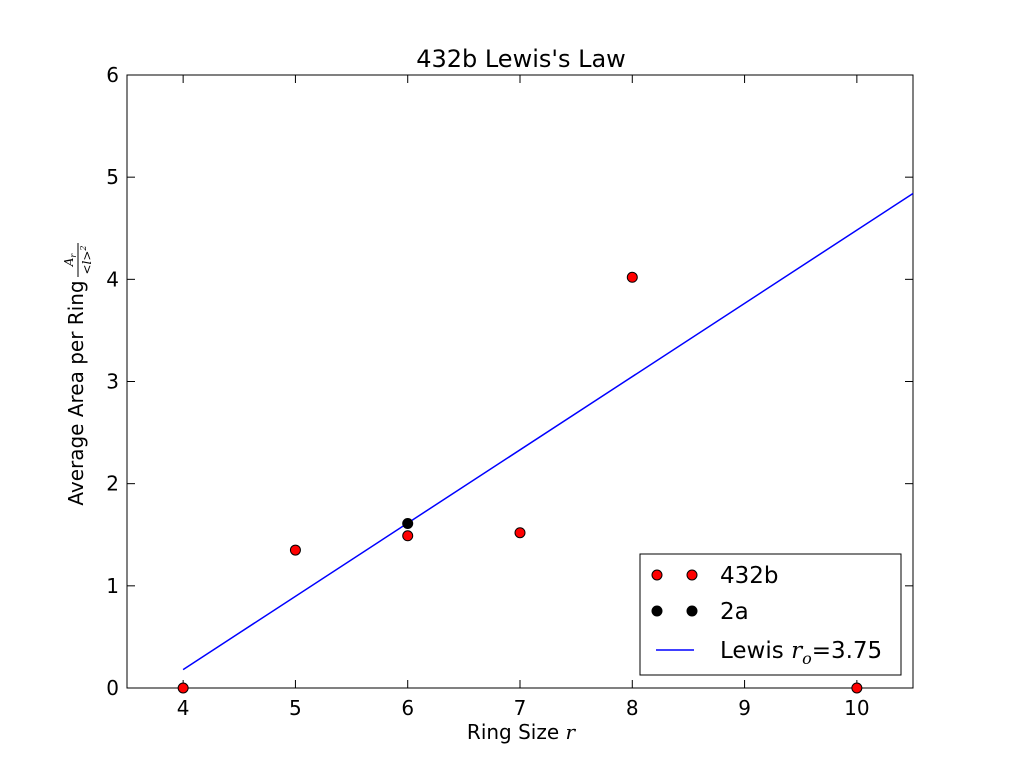 This screenshot has width=1015, height=765. I want to click on y-tick-label: 6, so click(112, 75).